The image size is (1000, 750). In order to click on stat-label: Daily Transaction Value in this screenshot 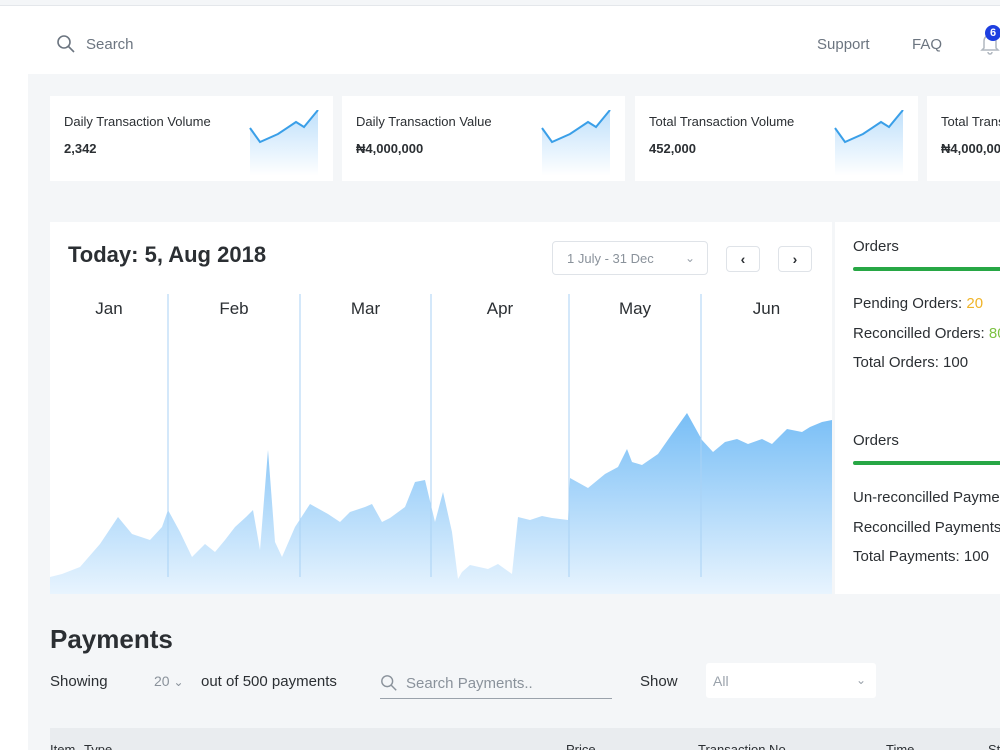, I will do `click(424, 121)`.